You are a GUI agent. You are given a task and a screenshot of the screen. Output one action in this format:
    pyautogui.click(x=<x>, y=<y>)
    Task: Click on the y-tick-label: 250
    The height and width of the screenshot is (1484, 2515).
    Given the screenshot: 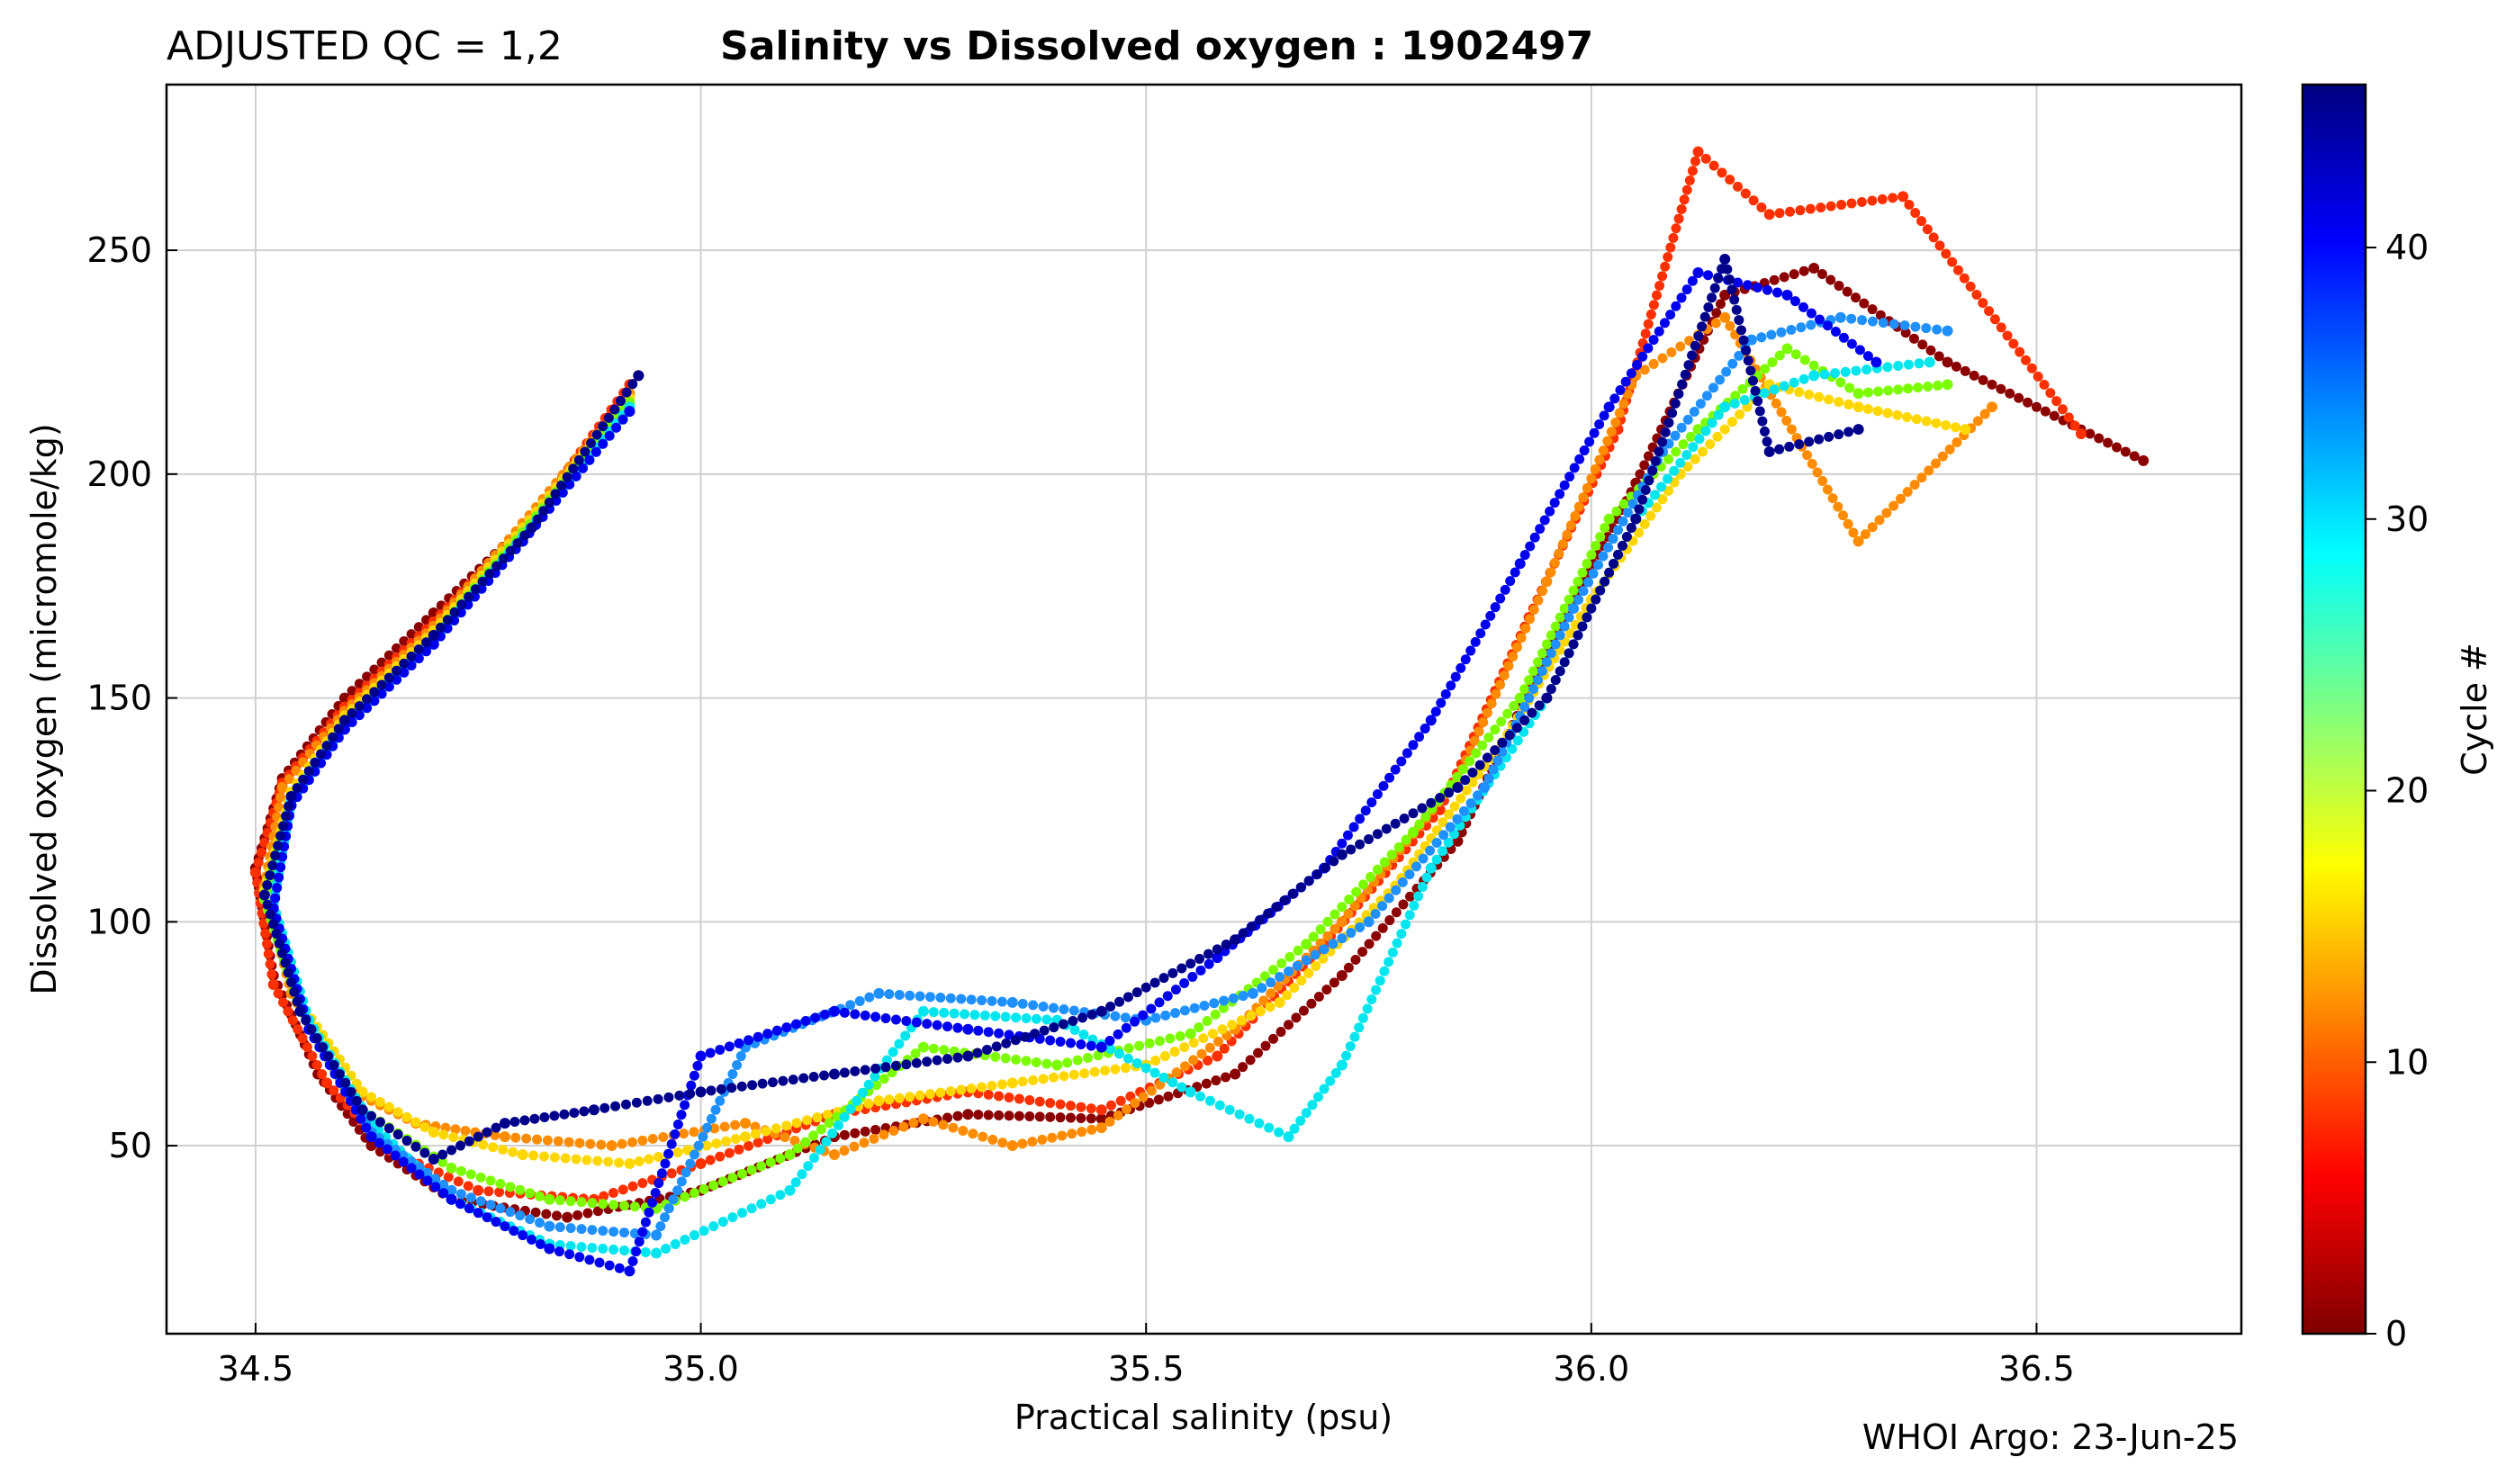 What is the action you would take?
    pyautogui.click(x=119, y=250)
    